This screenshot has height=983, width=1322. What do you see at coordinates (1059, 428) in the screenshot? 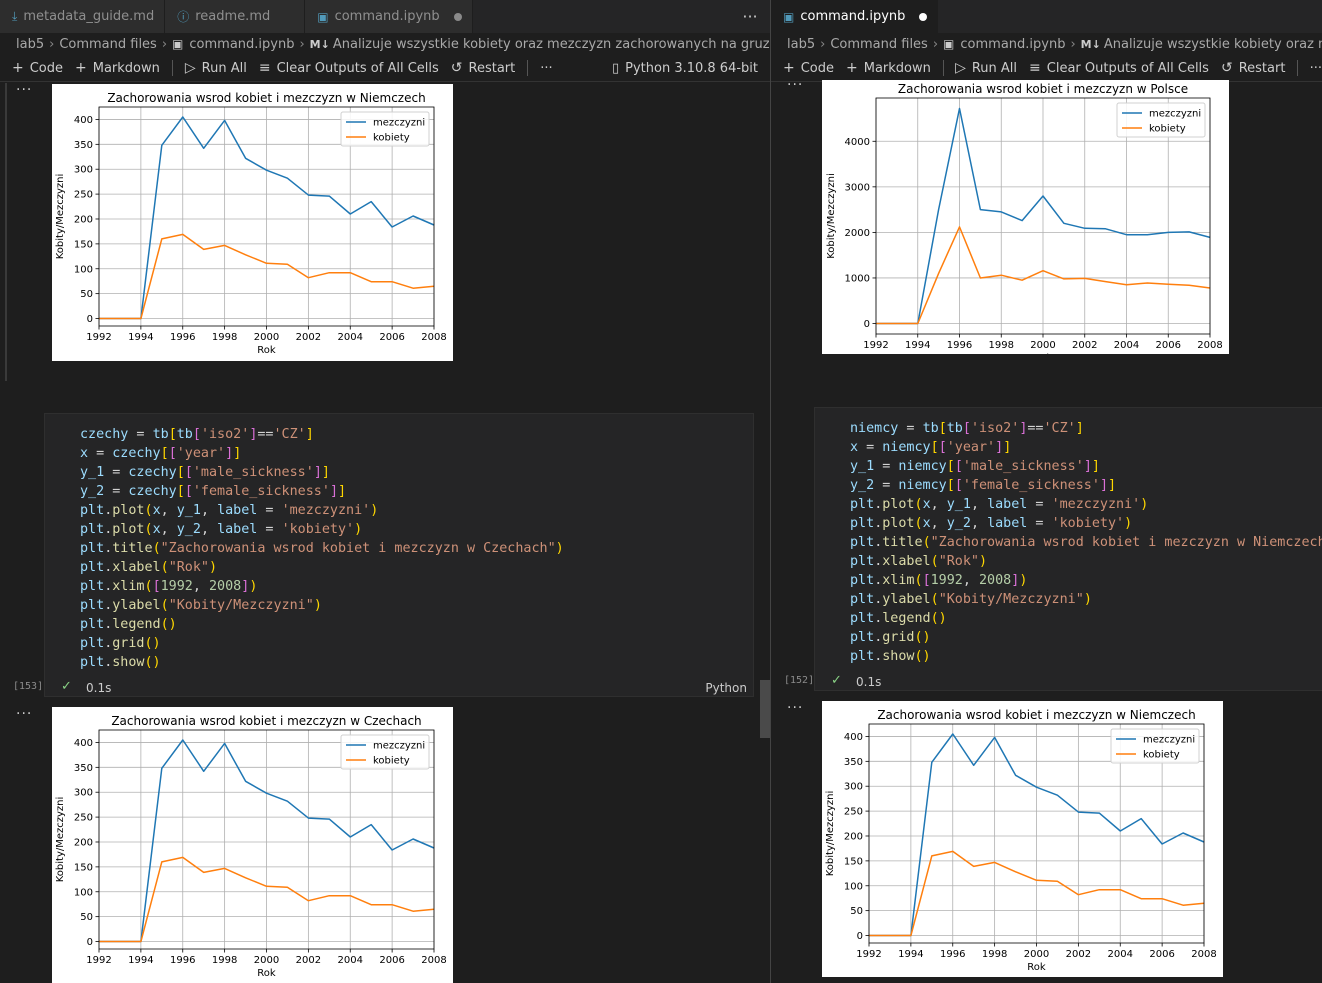
I see `code-token: 'CZ'` at bounding box center [1059, 428].